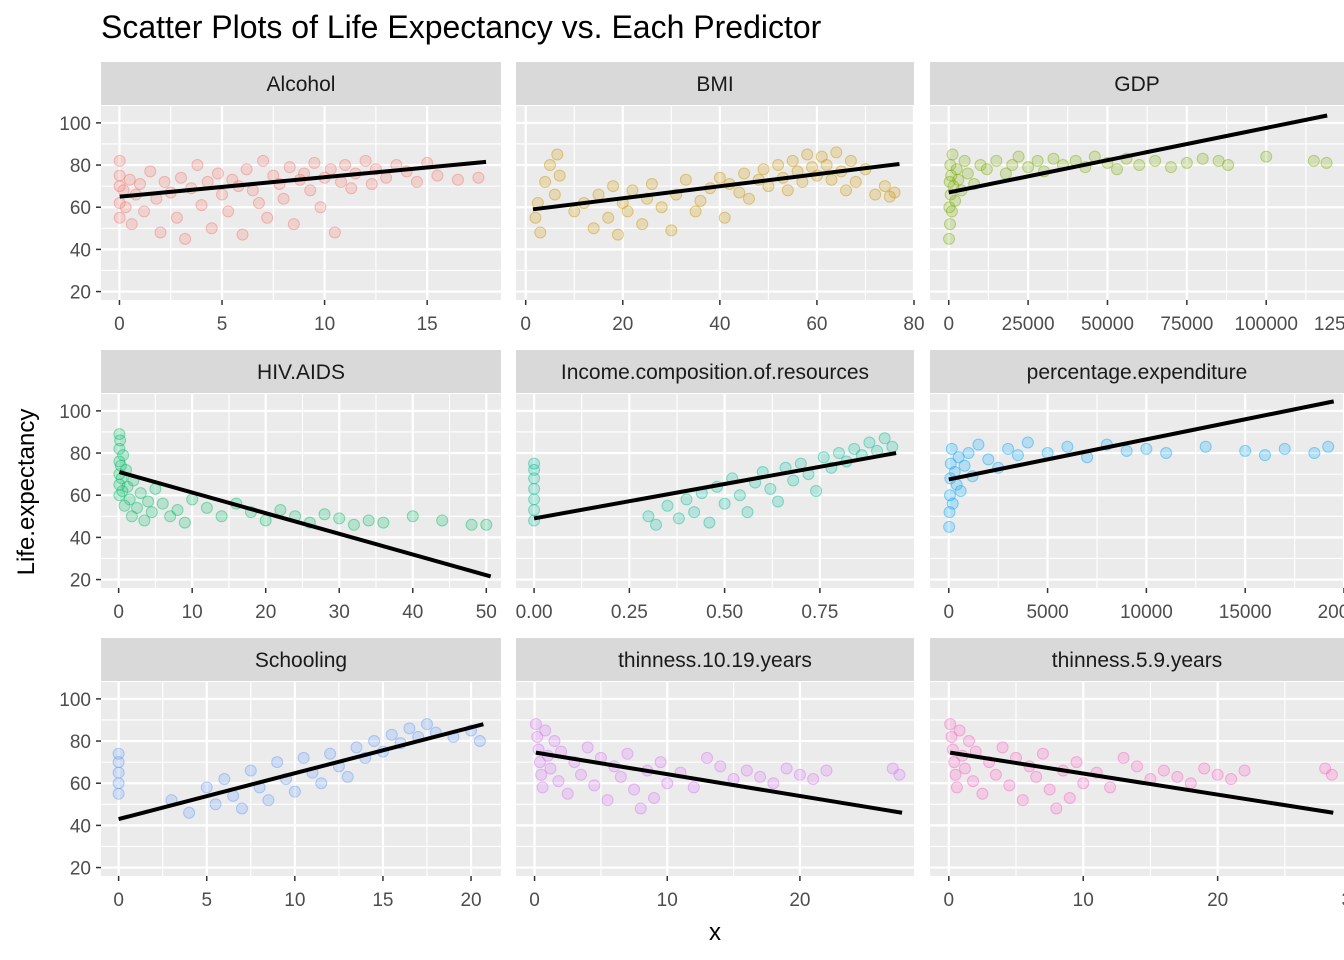 The image size is (1344, 960). I want to click on x-tick-label: 5000, so click(1047, 612).